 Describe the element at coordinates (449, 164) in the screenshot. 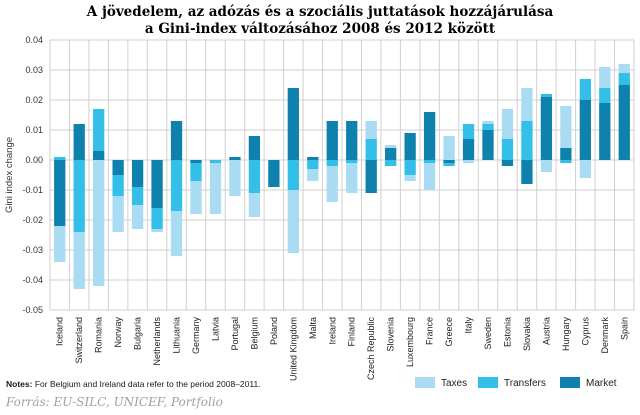

I see `bar-transfers-greece` at that location.